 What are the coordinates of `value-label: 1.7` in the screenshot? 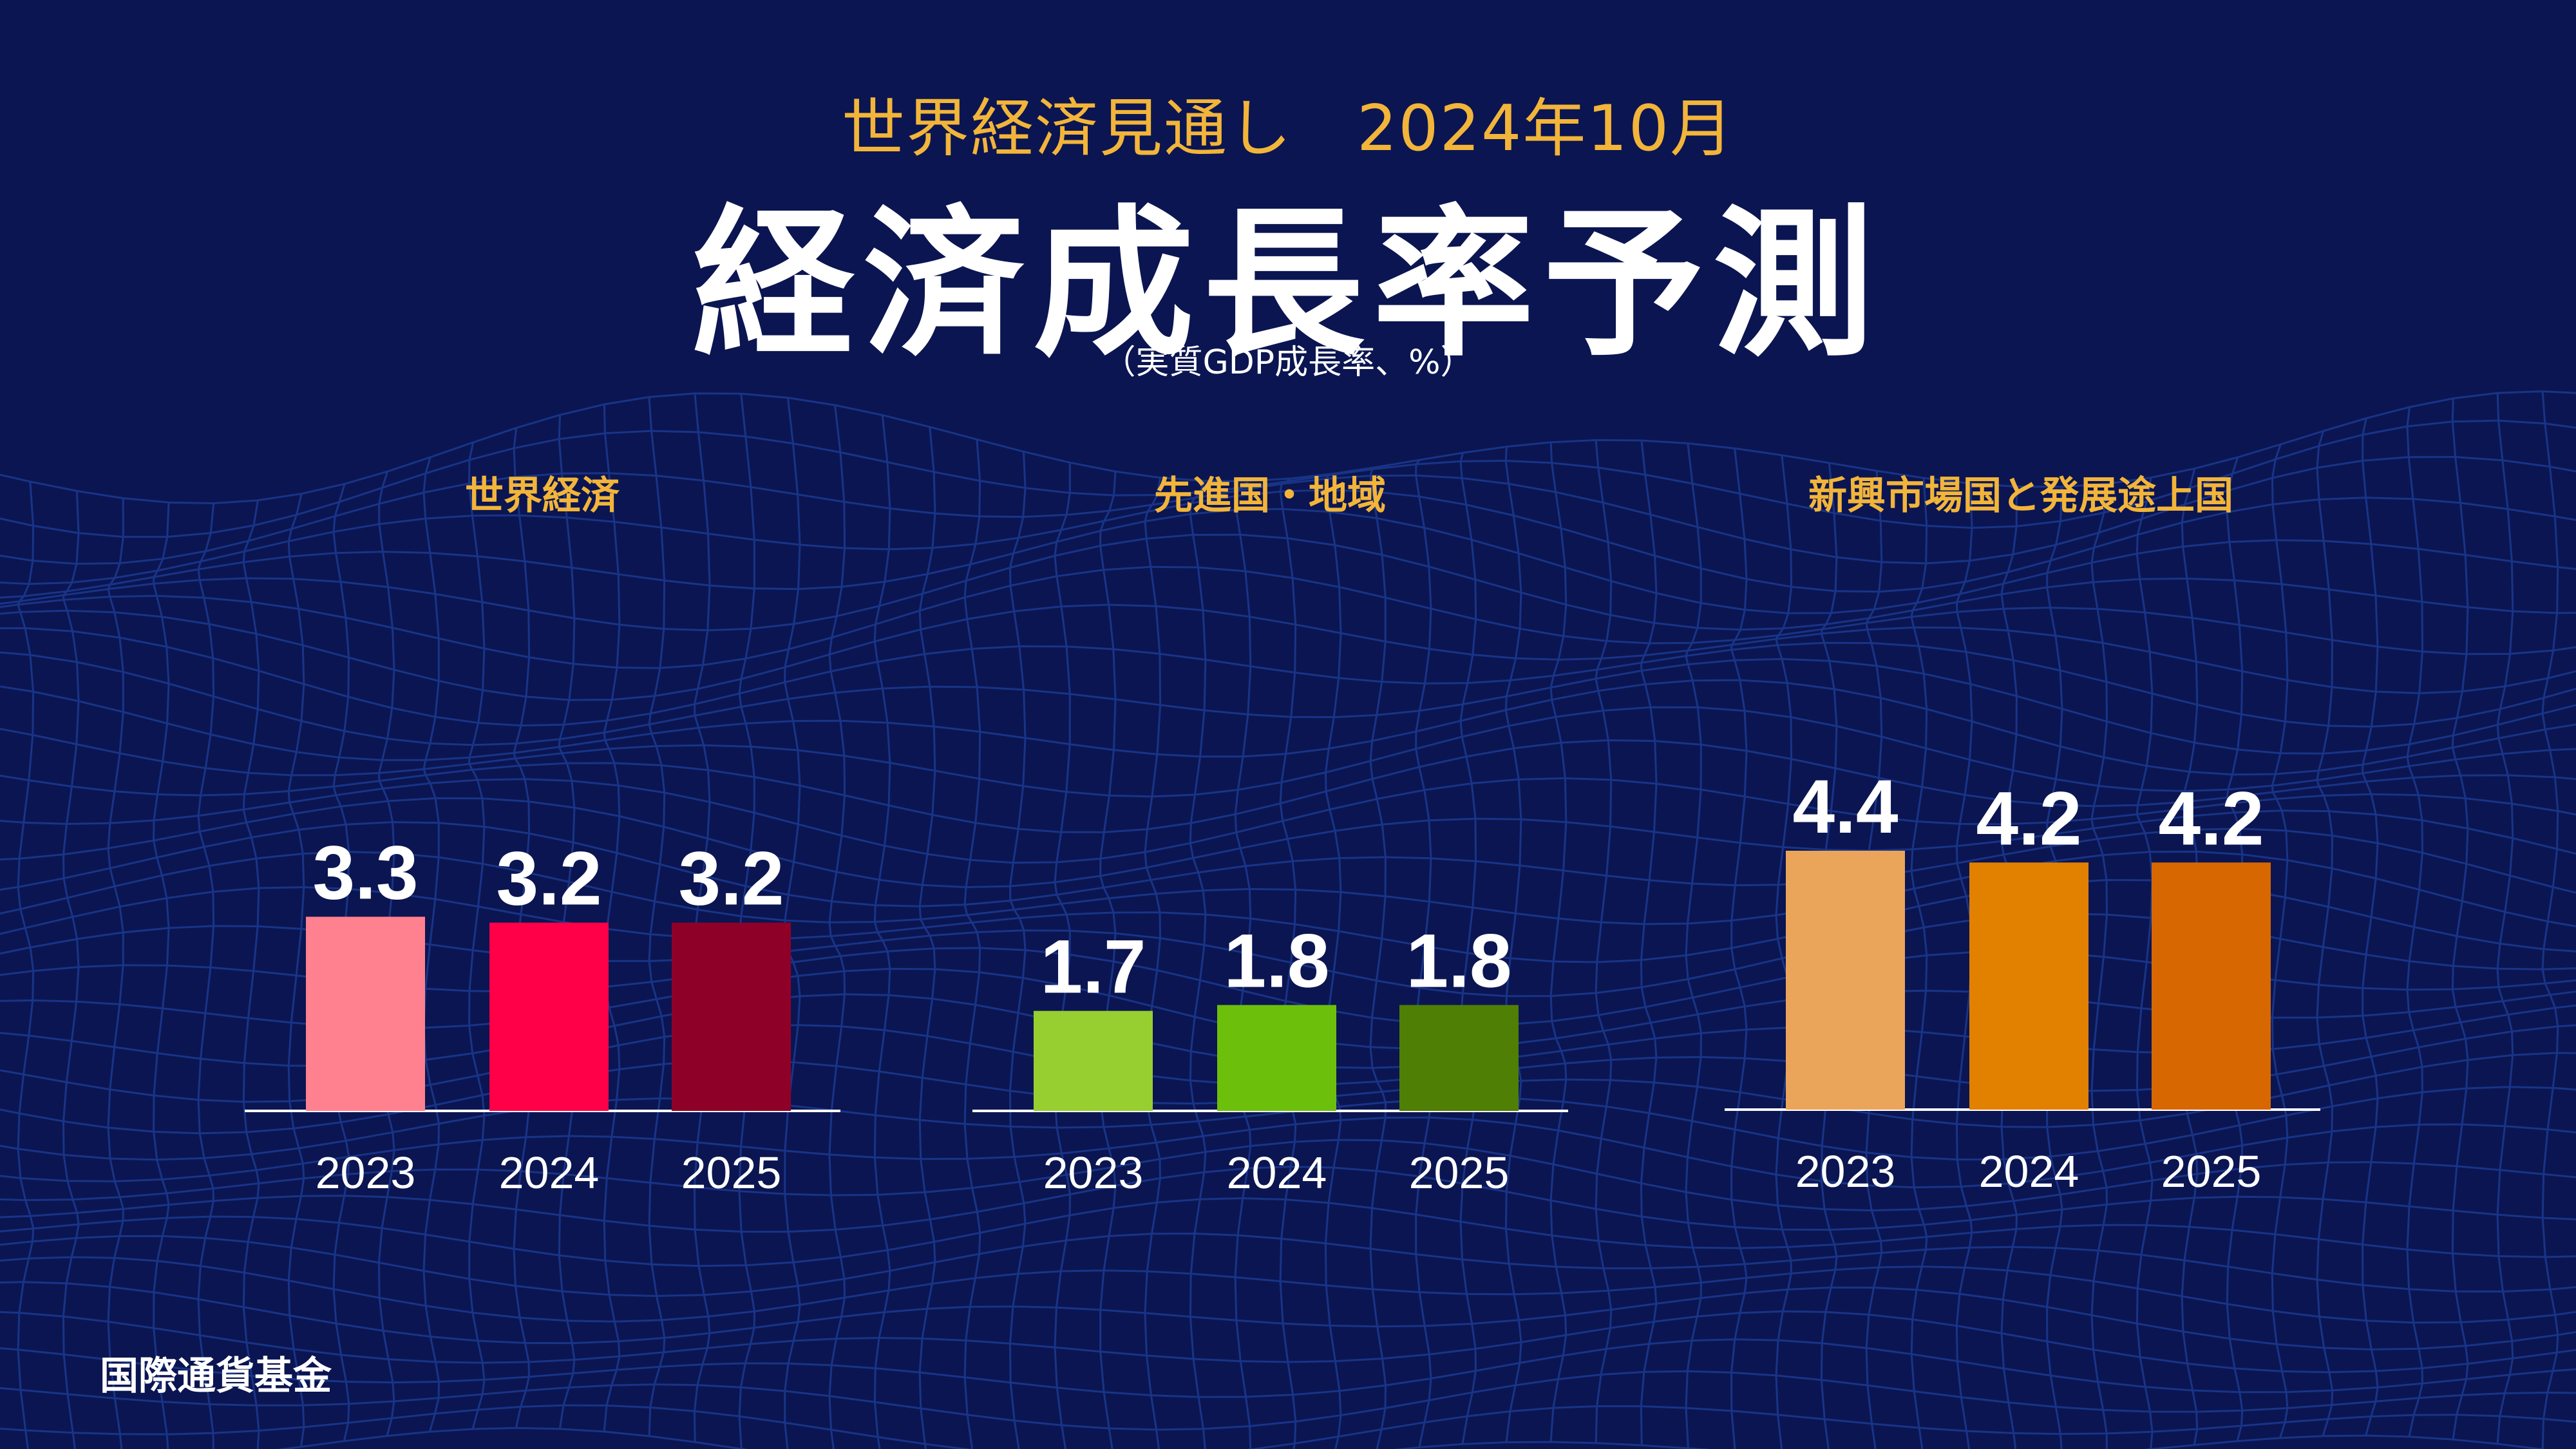 It's located at (1093, 968).